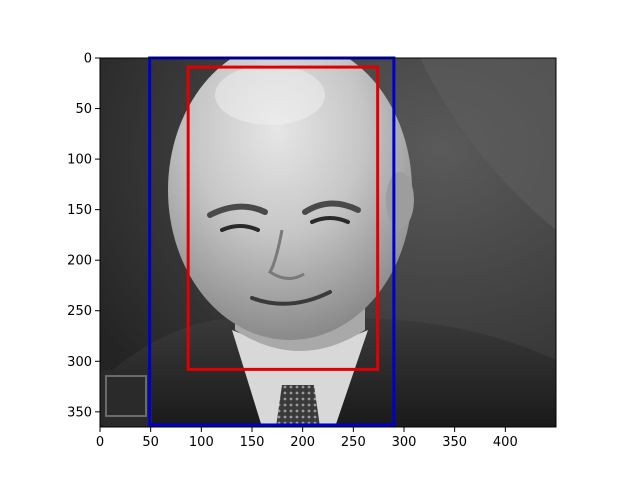 Image resolution: width=640 pixels, height=480 pixels. What do you see at coordinates (79, 160) in the screenshot?
I see `y-tick-label: 100` at bounding box center [79, 160].